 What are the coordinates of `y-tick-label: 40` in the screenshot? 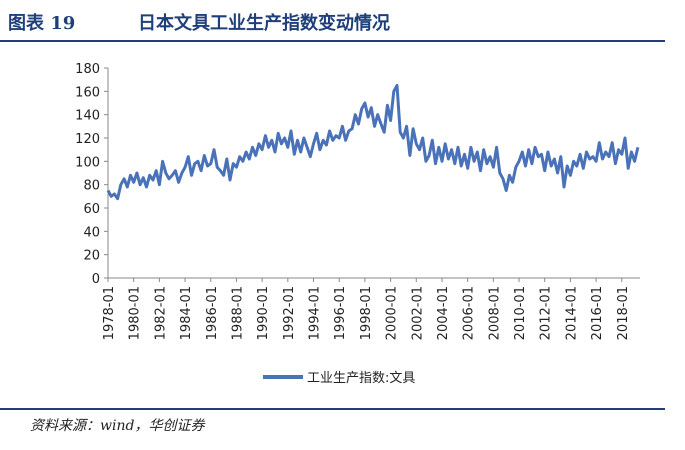 It's located at (91, 232).